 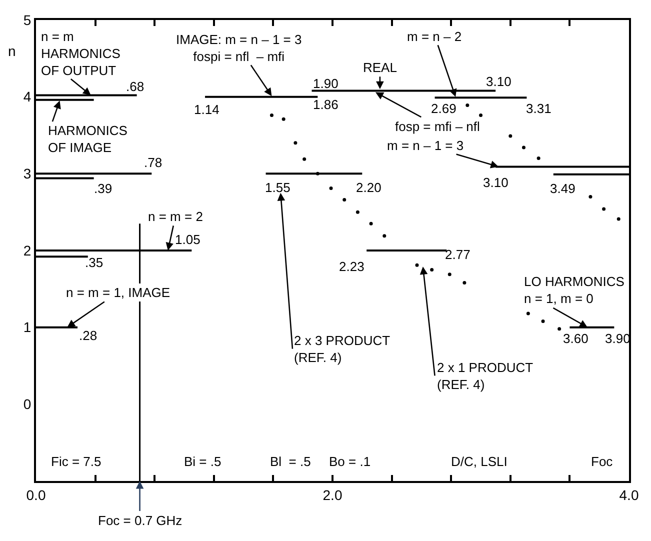 What do you see at coordinates (12, 51) in the screenshot?
I see `y-axis-title: n` at bounding box center [12, 51].